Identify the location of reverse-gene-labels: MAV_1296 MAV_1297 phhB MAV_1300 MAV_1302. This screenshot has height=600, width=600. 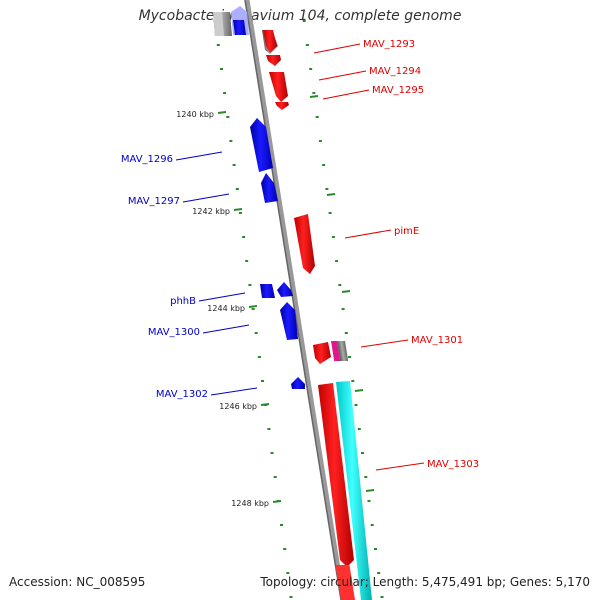
(189, 275).